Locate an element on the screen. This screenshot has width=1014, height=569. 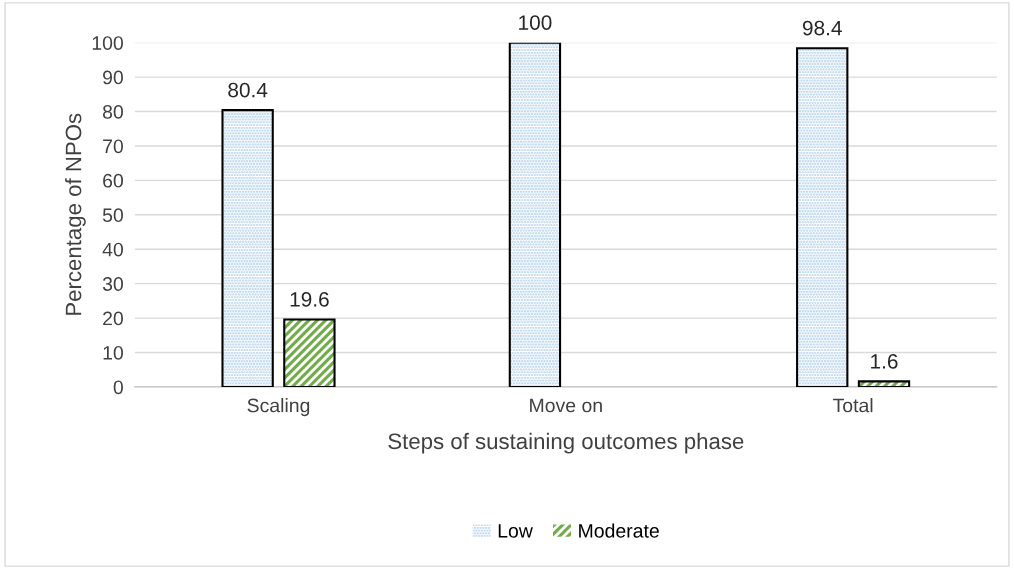
y-tick-label: 30 is located at coordinates (112, 284).